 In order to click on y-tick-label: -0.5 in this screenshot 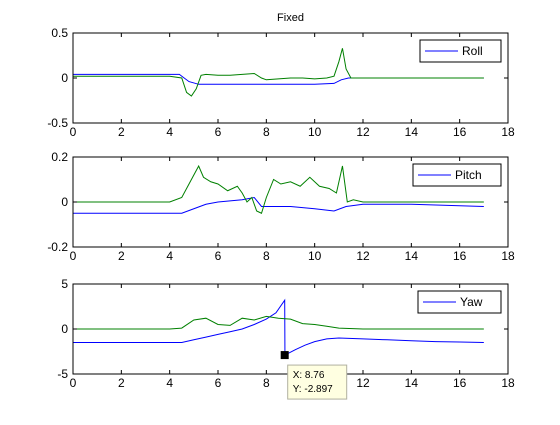, I will do `click(57, 123)`.